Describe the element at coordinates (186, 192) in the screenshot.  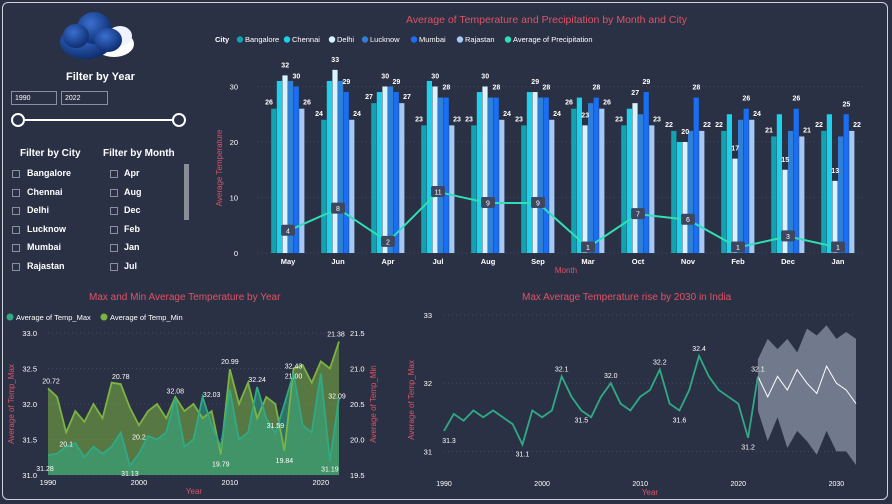
I see `month-list-scrollbar` at that location.